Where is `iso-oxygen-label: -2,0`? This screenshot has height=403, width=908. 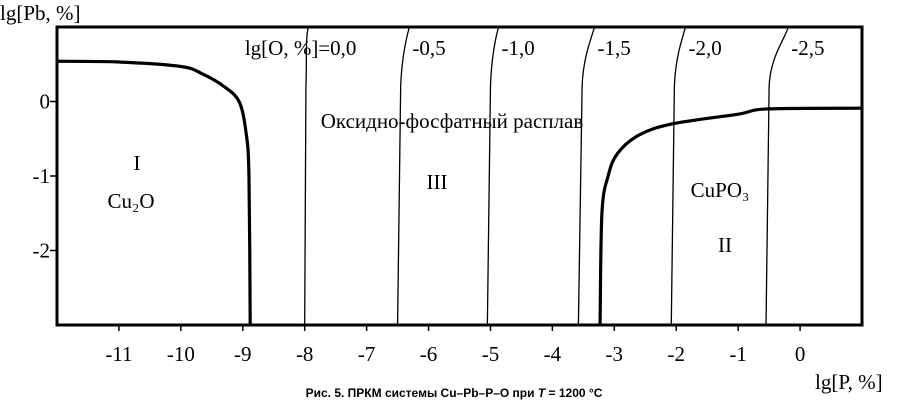 iso-oxygen-label: -2,0 is located at coordinates (705, 48).